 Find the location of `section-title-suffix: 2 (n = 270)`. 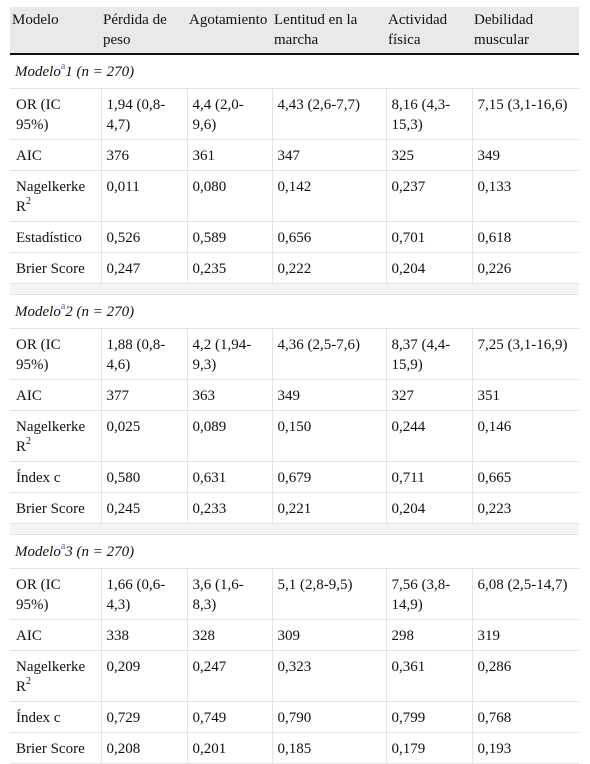

section-title-suffix: 2 (n = 270) is located at coordinates (100, 312).